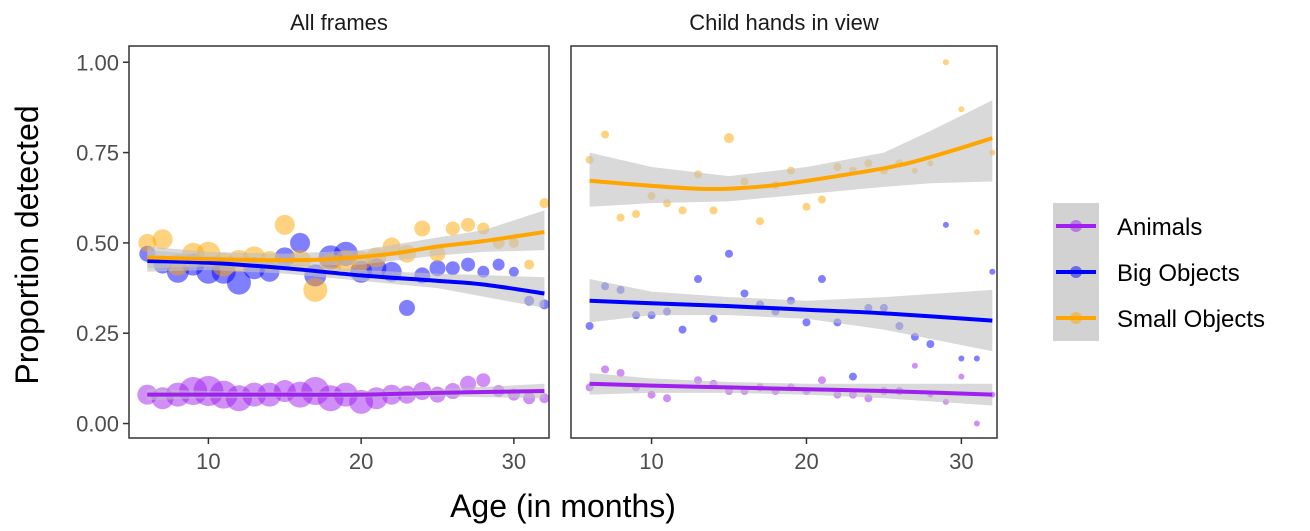  Describe the element at coordinates (1178, 273) in the screenshot. I see `legend-label: Big Objects` at that location.